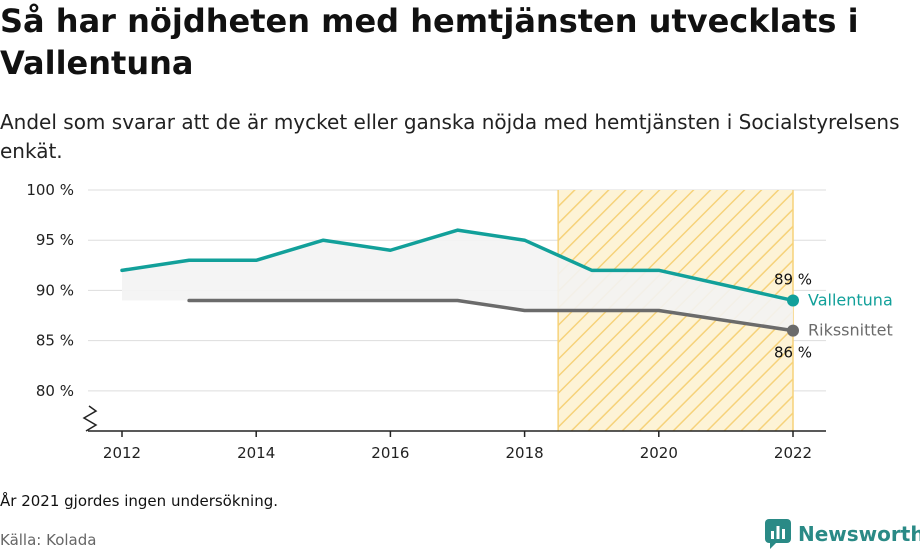 The image size is (920, 552). Describe the element at coordinates (122, 453) in the screenshot. I see `x-tick-label: 2012` at that location.